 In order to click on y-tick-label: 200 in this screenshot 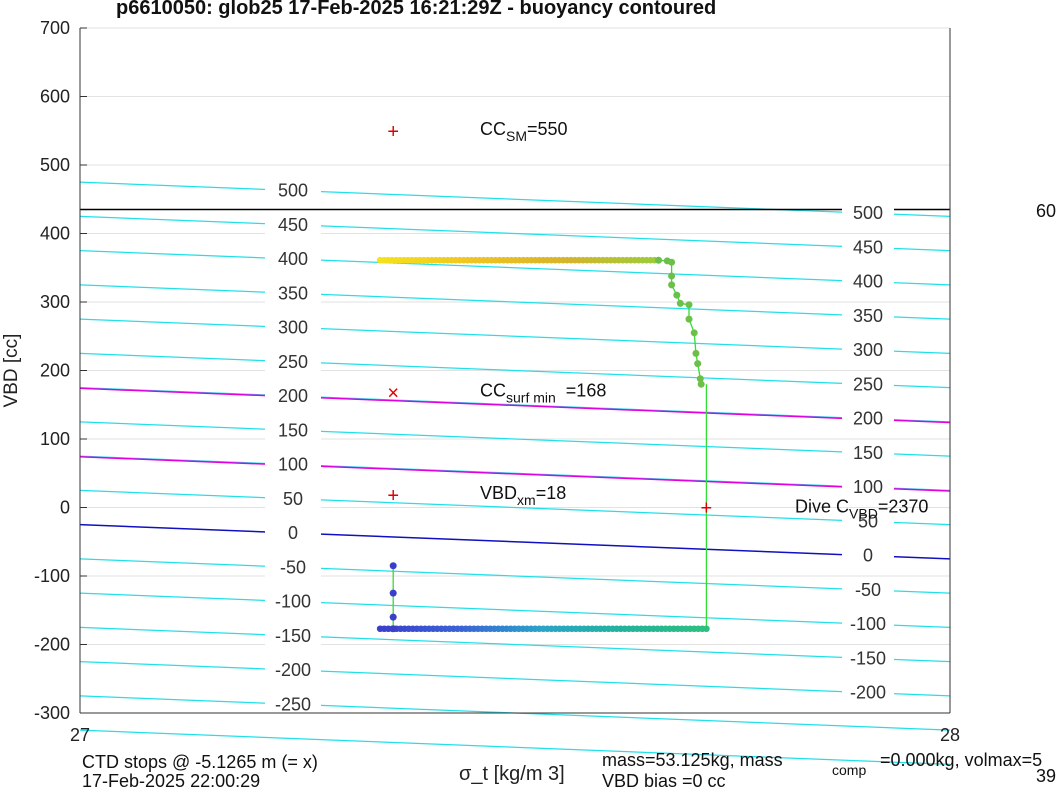, I will do `click(55, 371)`.